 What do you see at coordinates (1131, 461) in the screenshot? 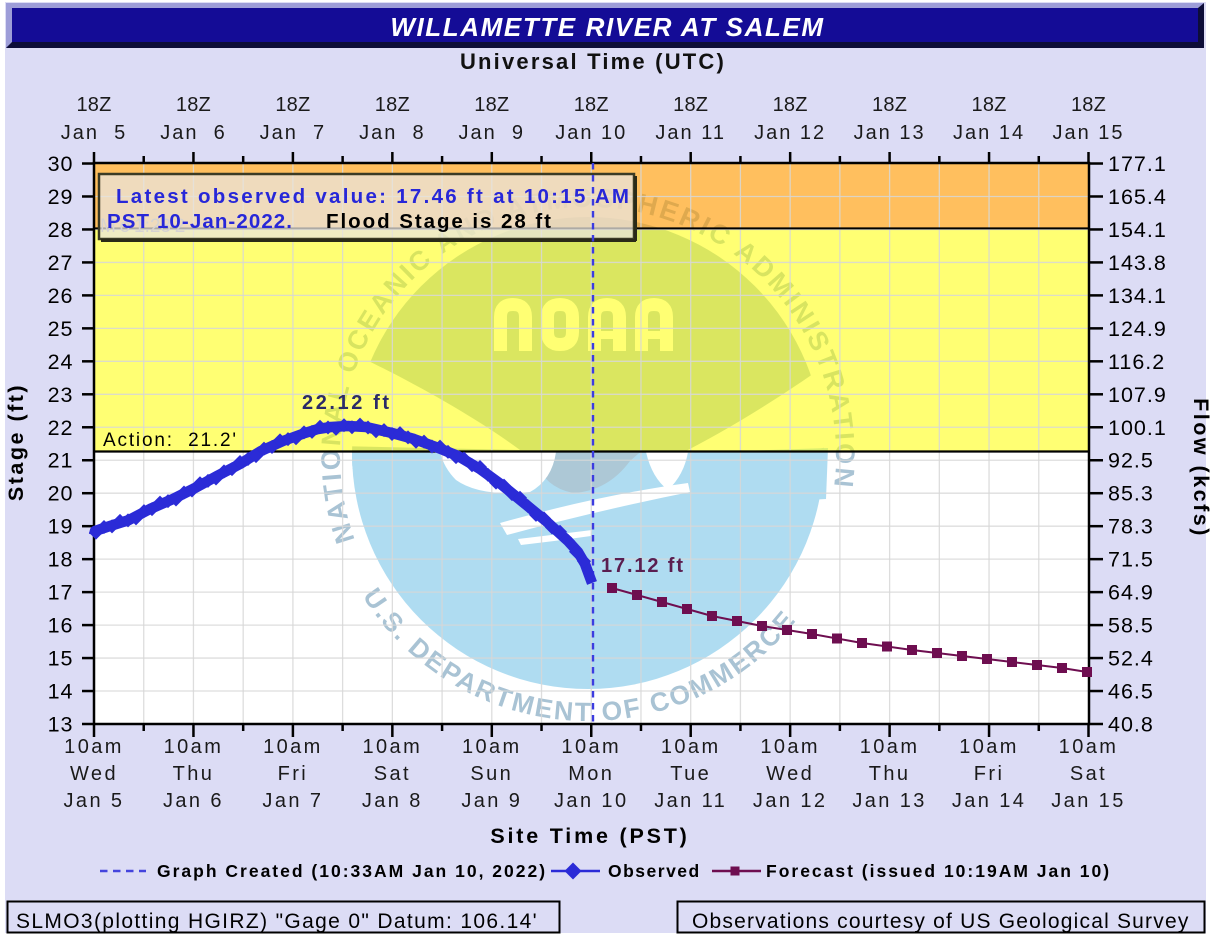
I see `svg-text: 92.5` at bounding box center [1131, 461].